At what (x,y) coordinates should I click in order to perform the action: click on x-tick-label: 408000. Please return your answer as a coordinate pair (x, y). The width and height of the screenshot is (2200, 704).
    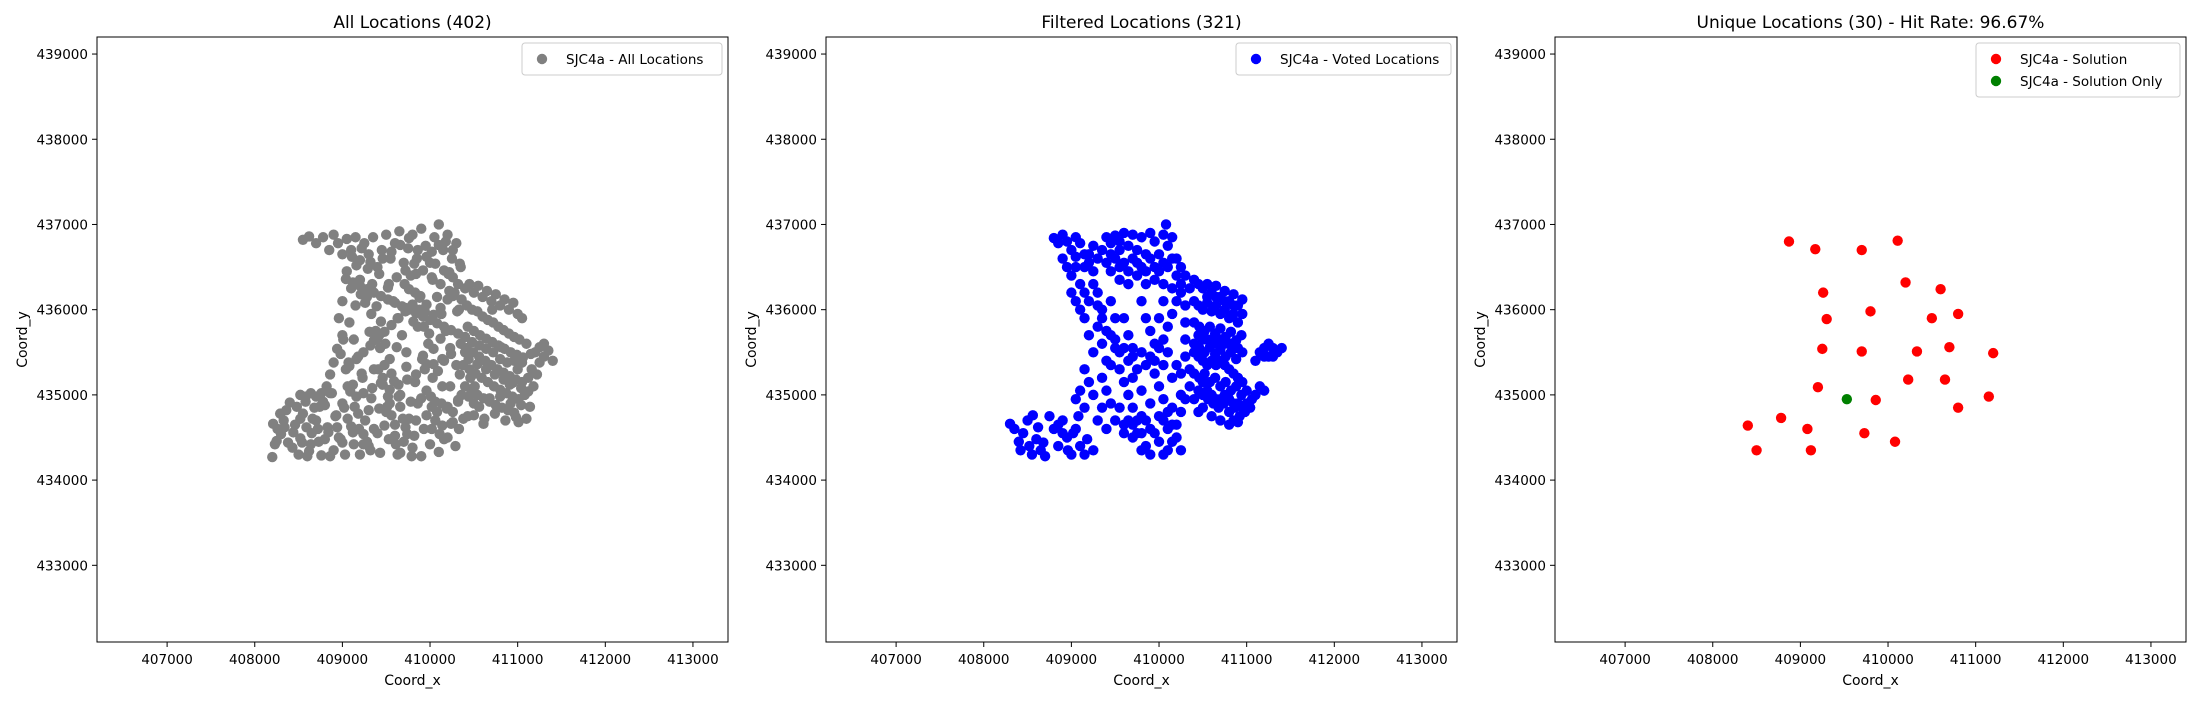
    Looking at the image, I should click on (255, 660).